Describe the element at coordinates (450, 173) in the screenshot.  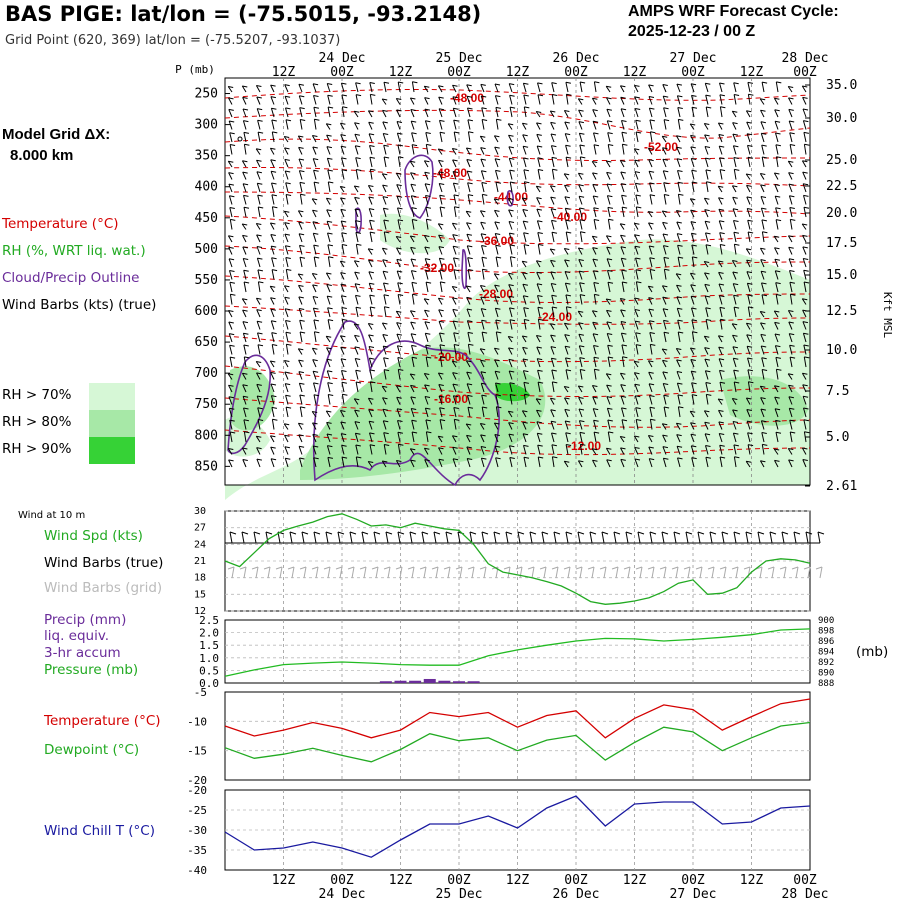
I see `temp-contour-label: -48.00` at that location.